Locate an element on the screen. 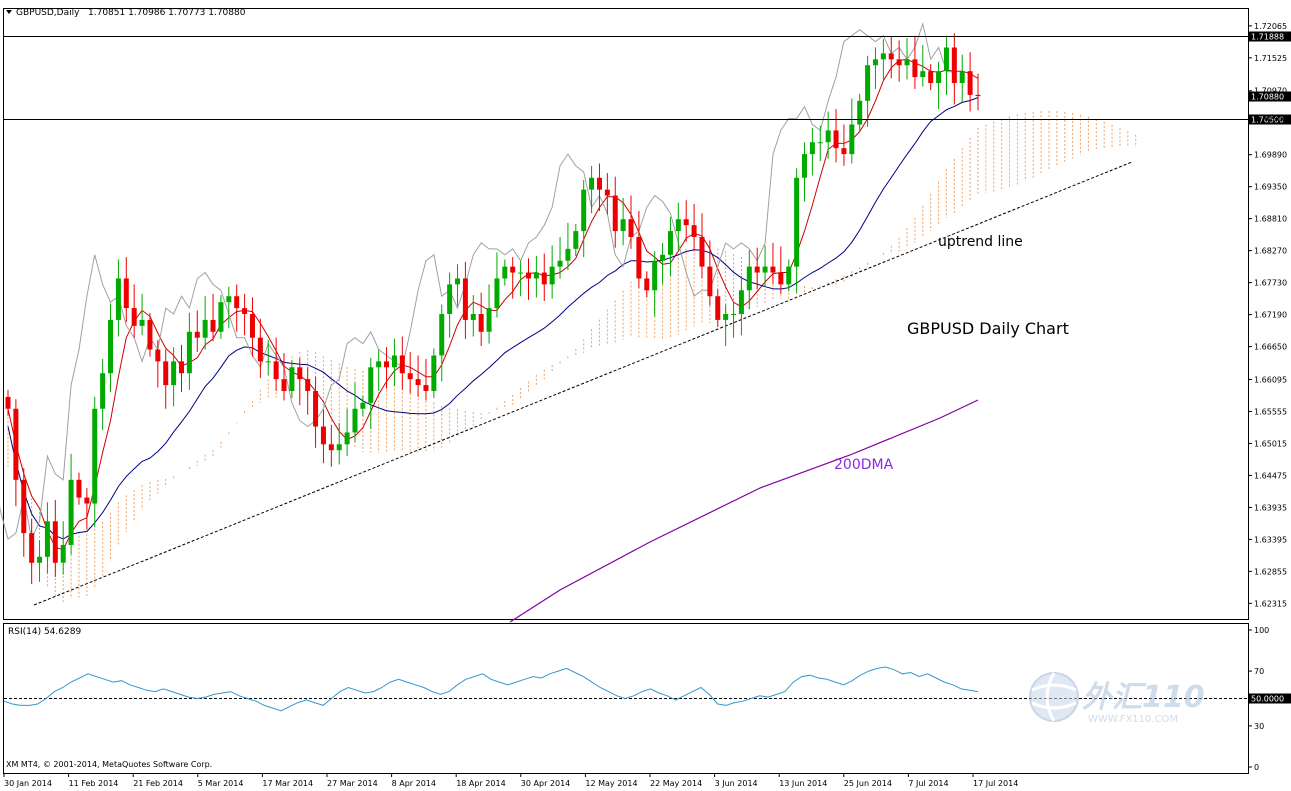 This screenshot has width=1291, height=791. symbol-label: GBPUSD,Daily is located at coordinates (48, 13).